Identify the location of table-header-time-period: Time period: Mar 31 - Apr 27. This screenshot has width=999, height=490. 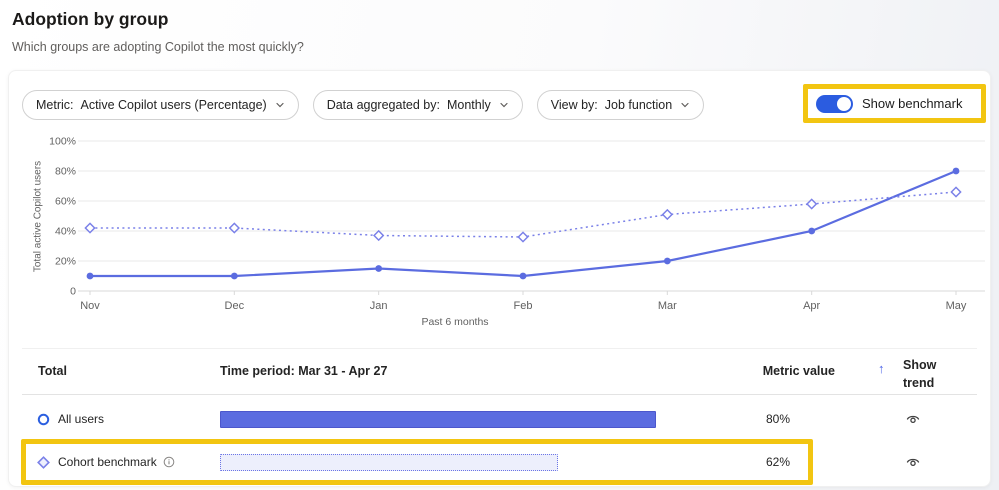
(304, 371).